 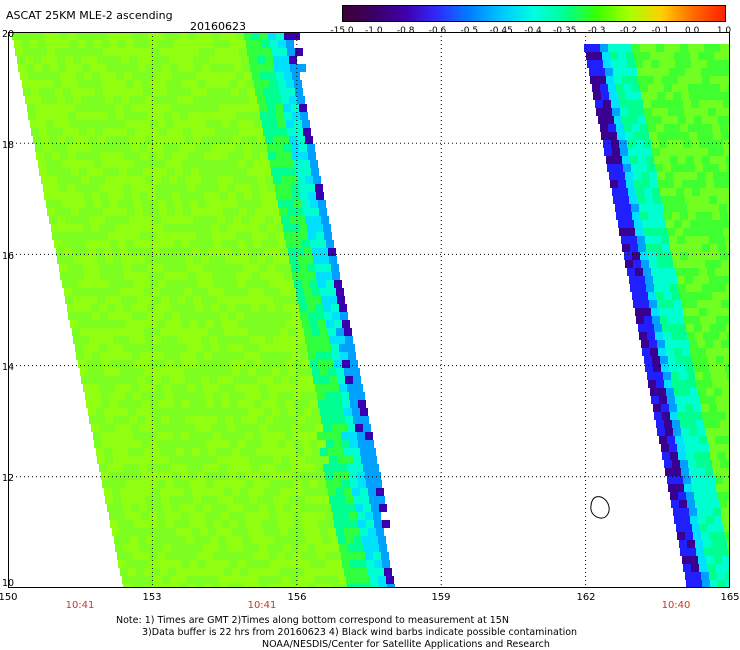 I want to click on lat-tick-14: 14, so click(x=8, y=367).